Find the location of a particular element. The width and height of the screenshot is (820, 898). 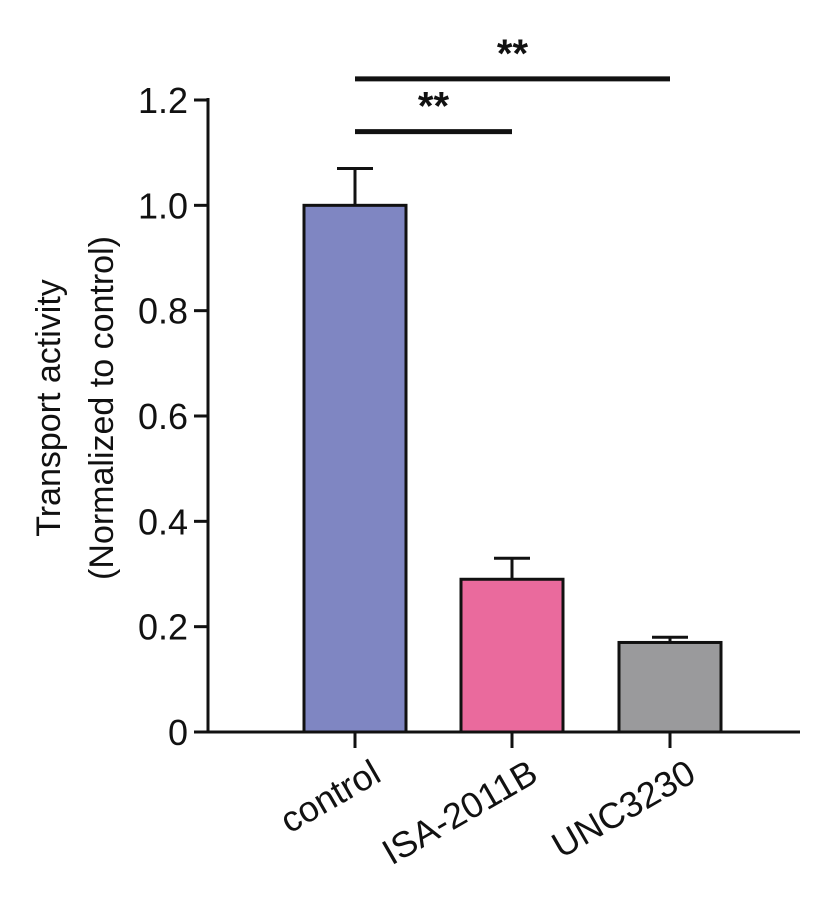

significance-markers: ** ** is located at coordinates (512, 83).